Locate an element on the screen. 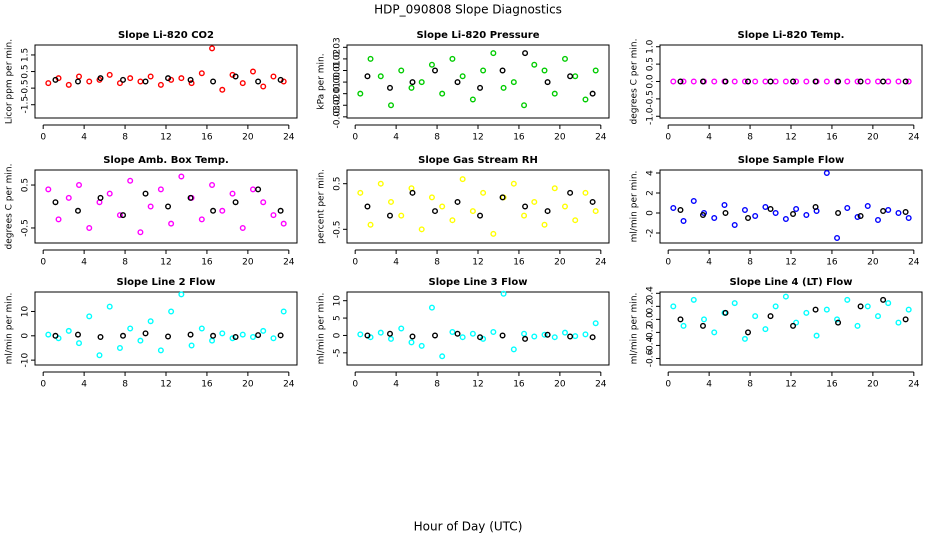  y-tick-label: -0.5 is located at coordinates (651, 99).